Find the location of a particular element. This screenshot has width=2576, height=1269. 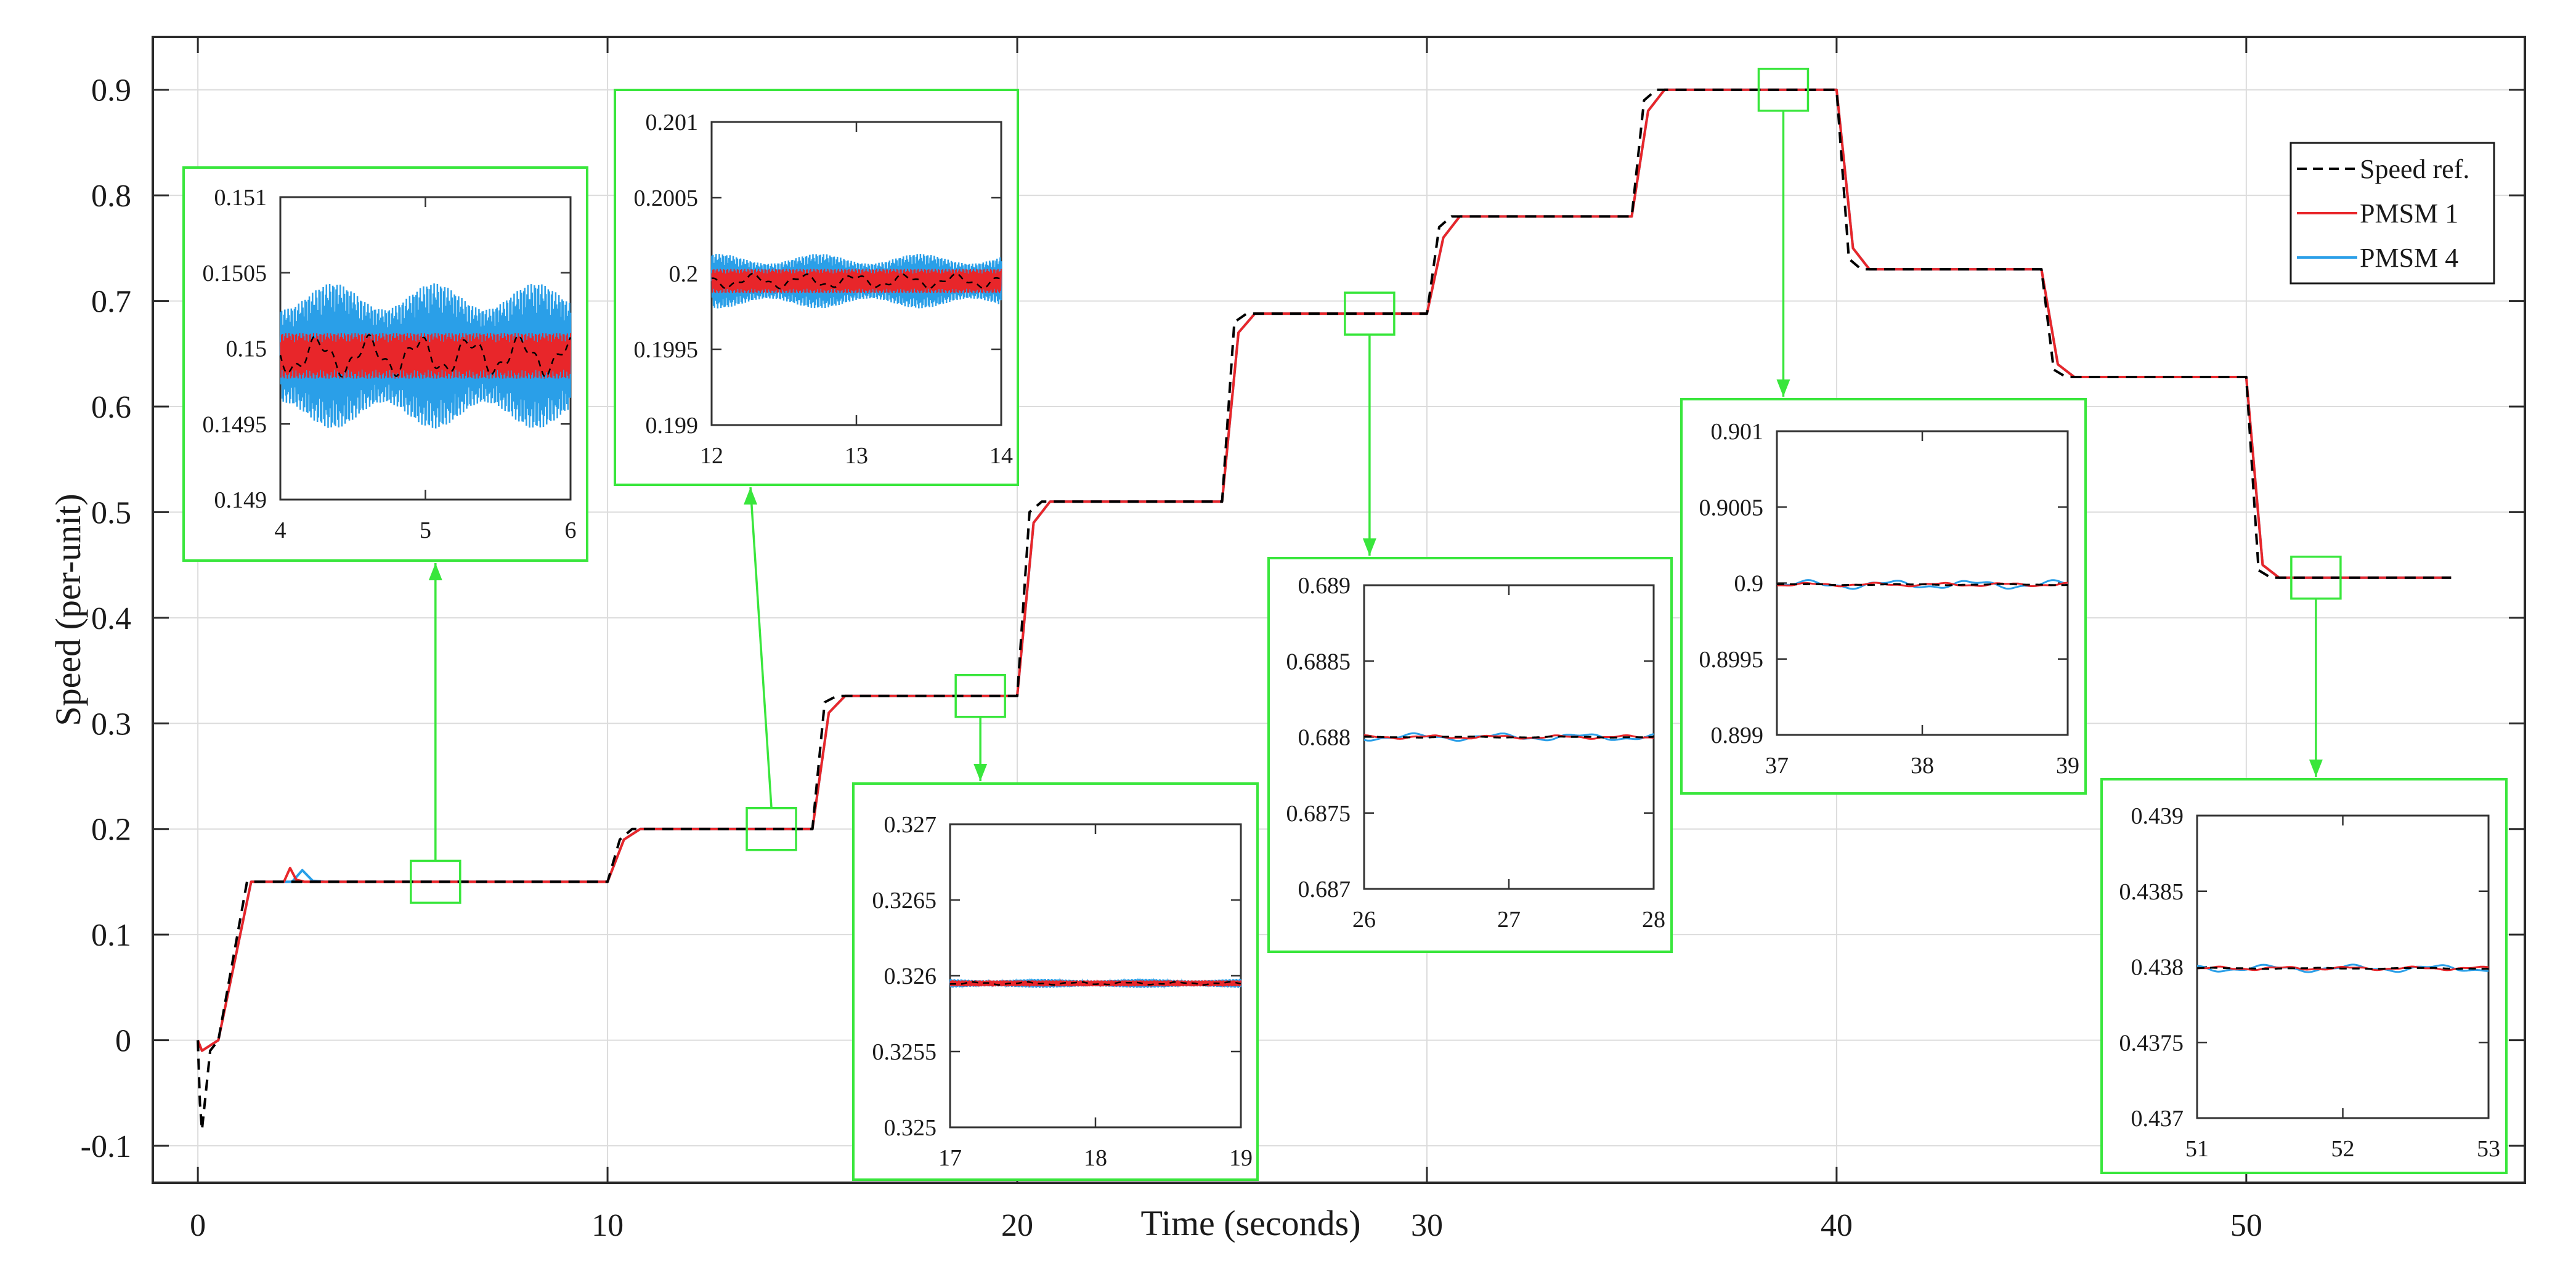

zoom-source-box is located at coordinates (1370, 313).